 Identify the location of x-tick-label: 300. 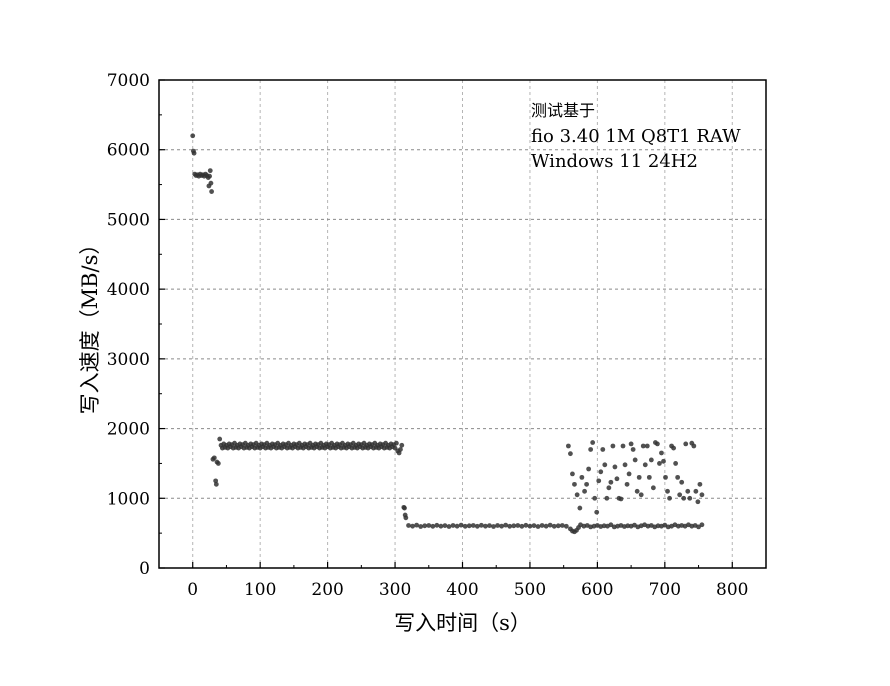
(395, 590).